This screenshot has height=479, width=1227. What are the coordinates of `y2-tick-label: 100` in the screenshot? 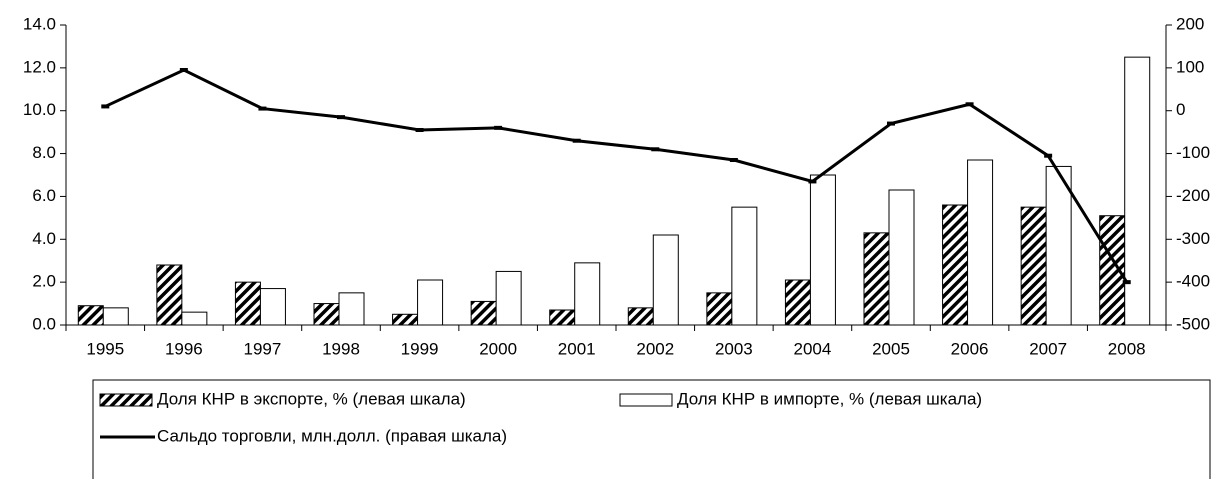 It's located at (1190, 66).